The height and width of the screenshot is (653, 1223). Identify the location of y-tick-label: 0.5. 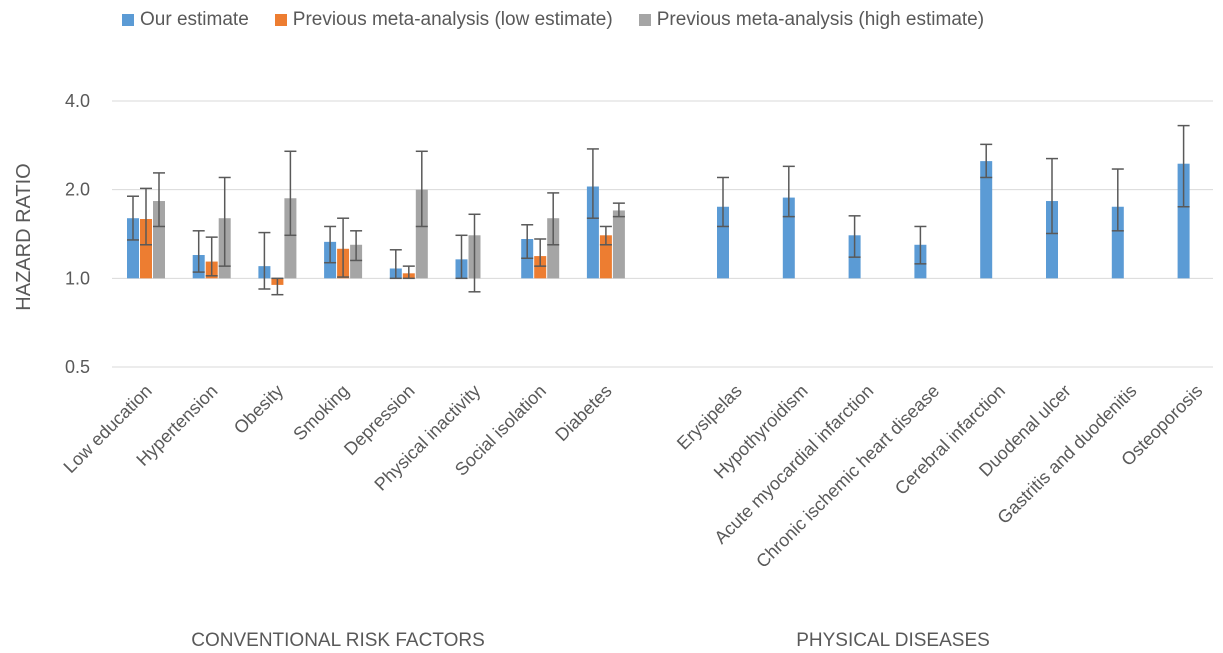
(77, 367).